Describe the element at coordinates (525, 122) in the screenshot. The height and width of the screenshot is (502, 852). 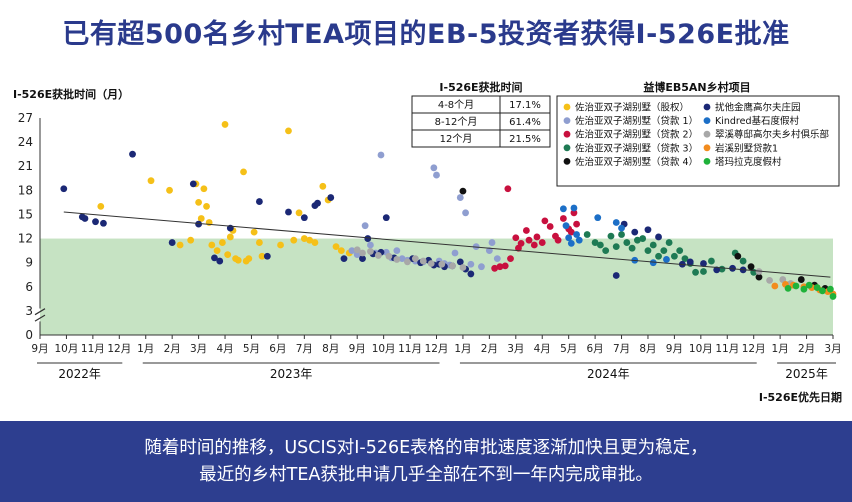
I see `table-cell-percent: 61.4%` at that location.